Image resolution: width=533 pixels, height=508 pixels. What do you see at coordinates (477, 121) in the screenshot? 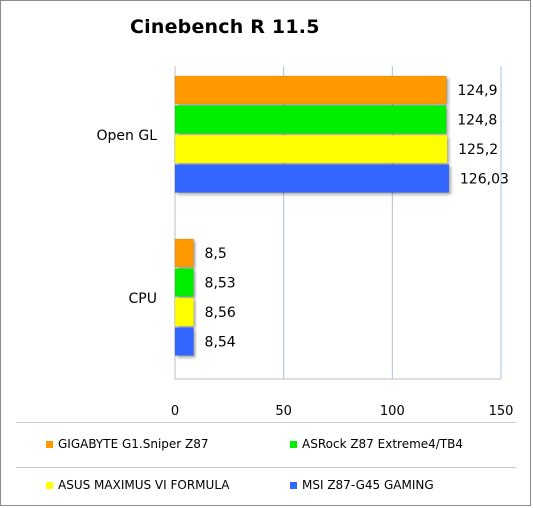
I see `bar-value-label: 124,8` at bounding box center [477, 121].